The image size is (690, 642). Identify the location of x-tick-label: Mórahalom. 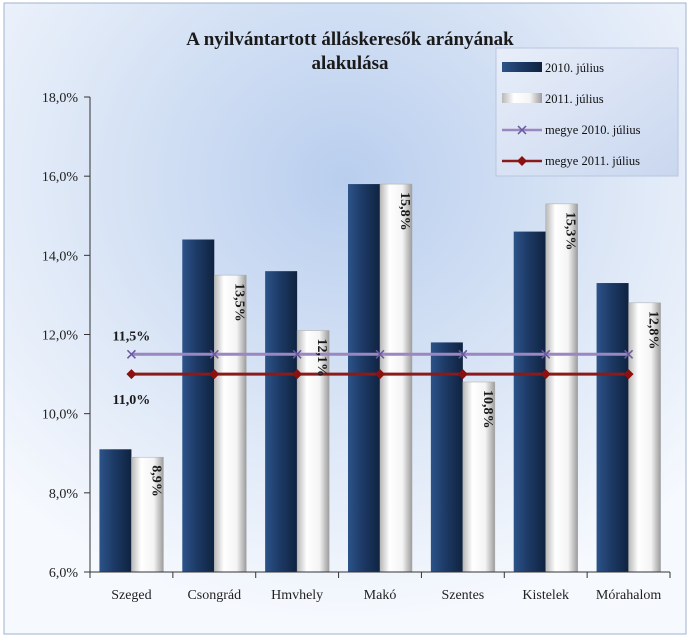
(628, 595).